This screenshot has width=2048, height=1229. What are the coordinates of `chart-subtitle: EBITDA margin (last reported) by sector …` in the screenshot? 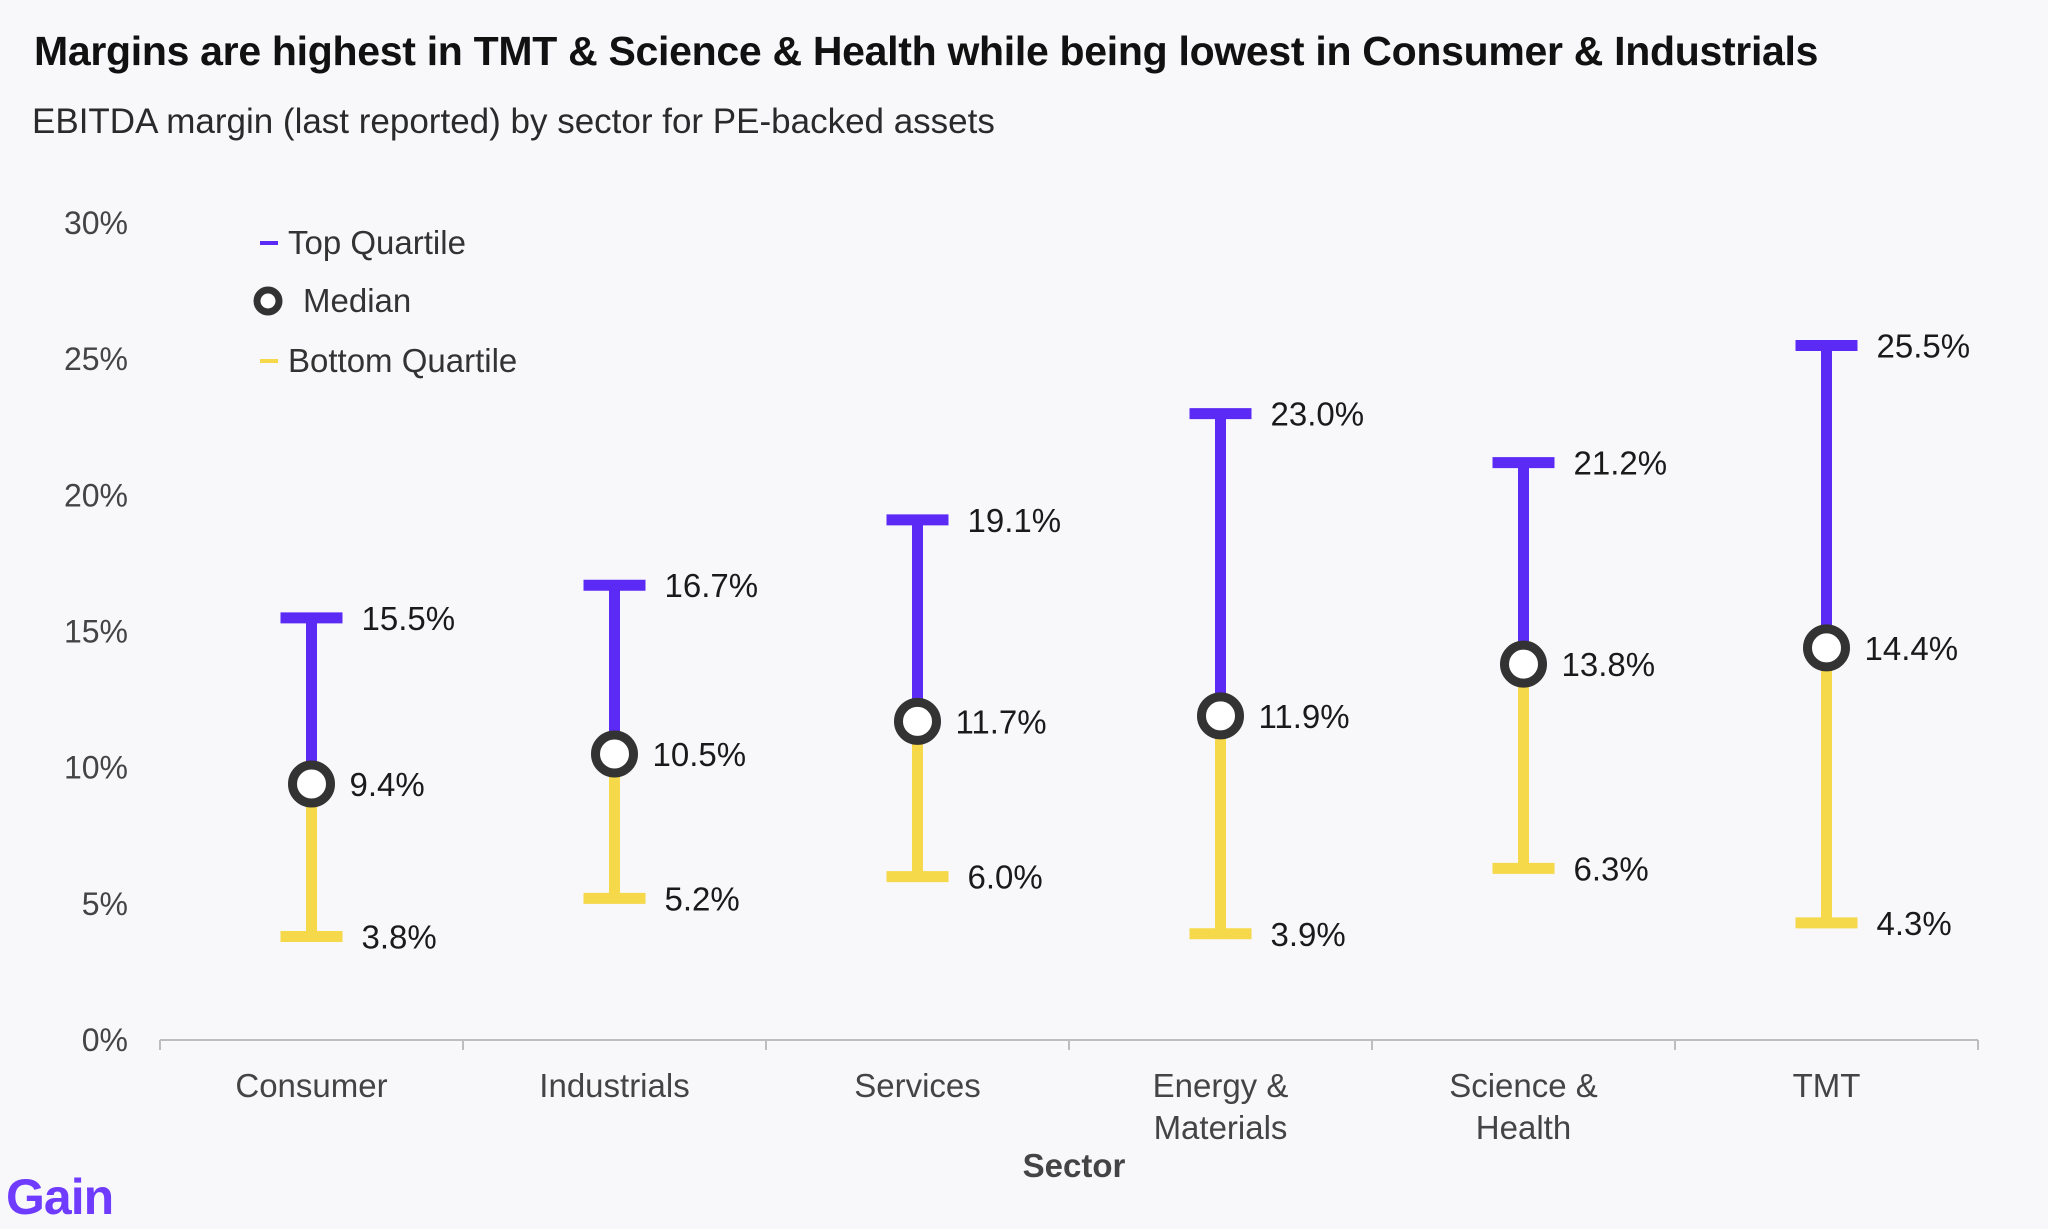 It's located at (513, 121).